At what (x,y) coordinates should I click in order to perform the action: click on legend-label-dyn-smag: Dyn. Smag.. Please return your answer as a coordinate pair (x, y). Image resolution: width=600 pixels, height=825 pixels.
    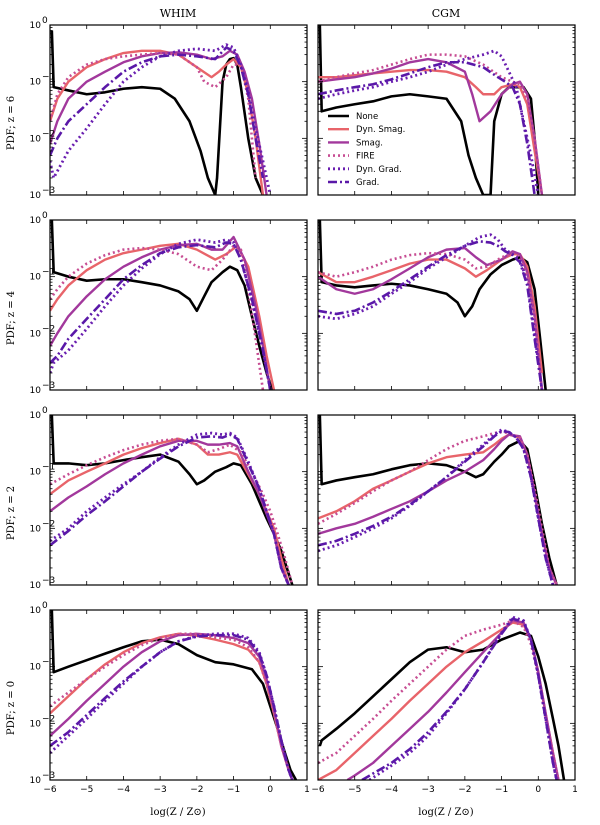
    Looking at the image, I should click on (380, 130).